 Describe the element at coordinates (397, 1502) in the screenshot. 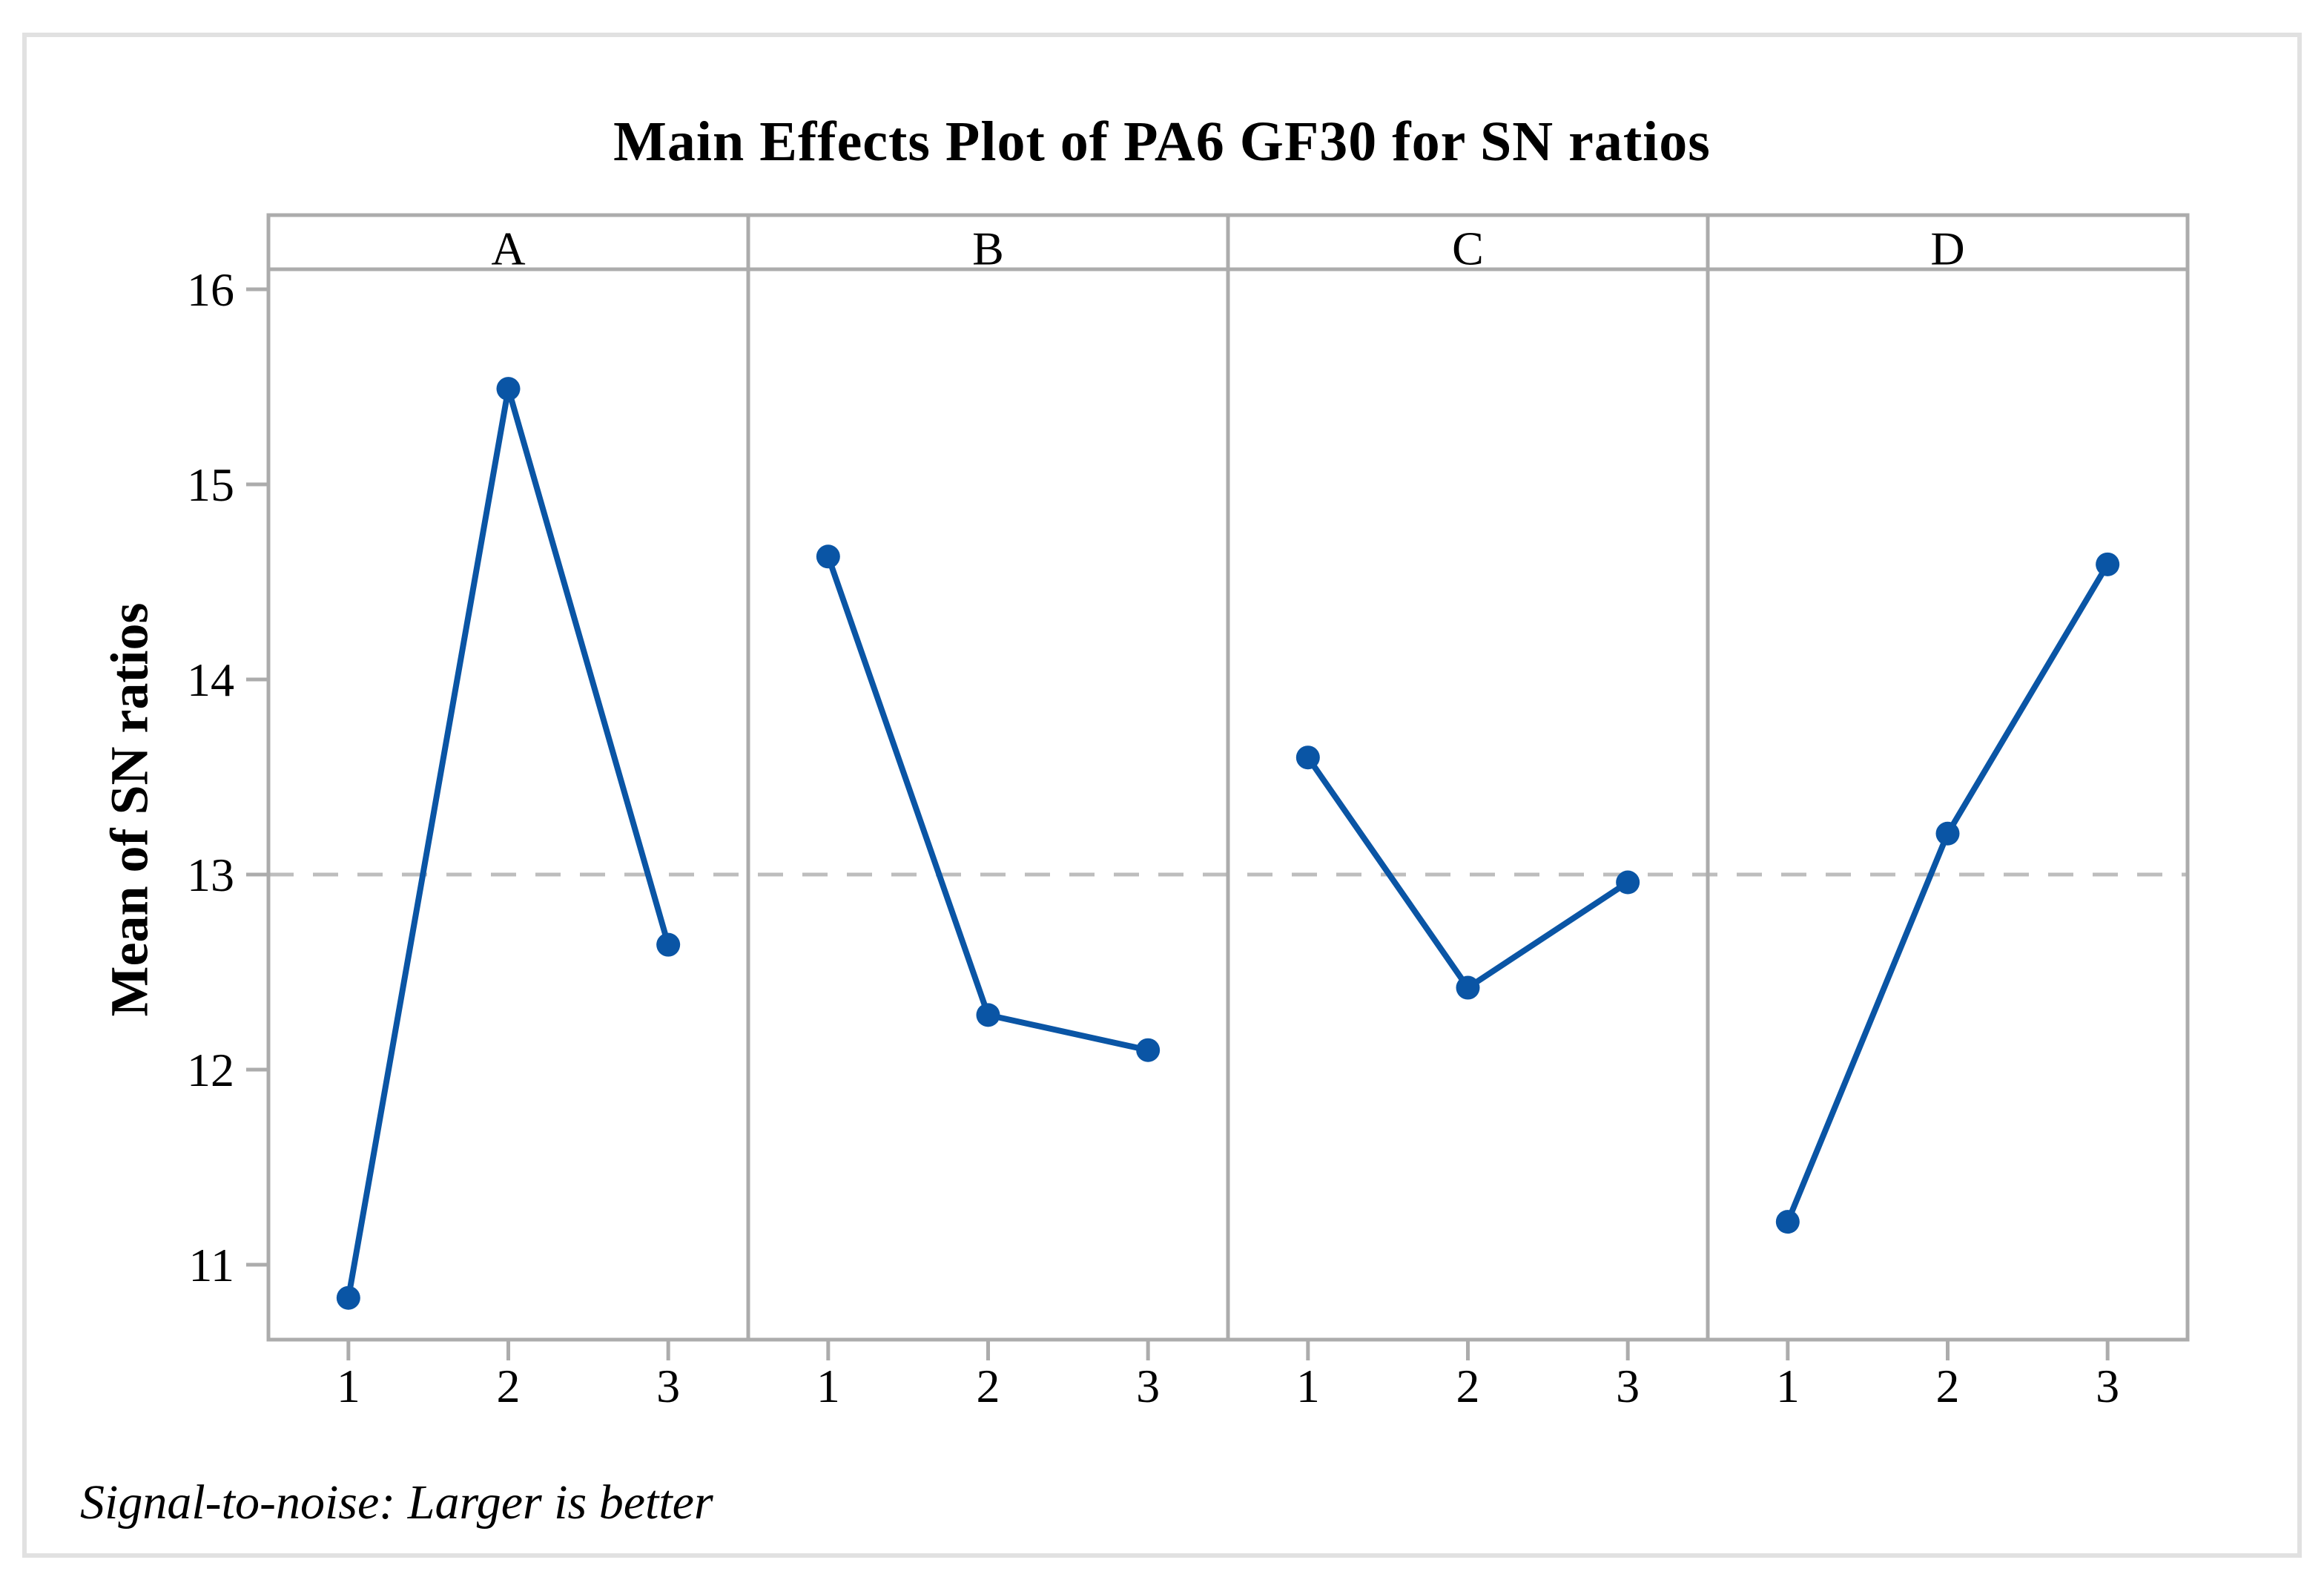

I see `footnote: Signal-to-noise: Larger is better` at that location.